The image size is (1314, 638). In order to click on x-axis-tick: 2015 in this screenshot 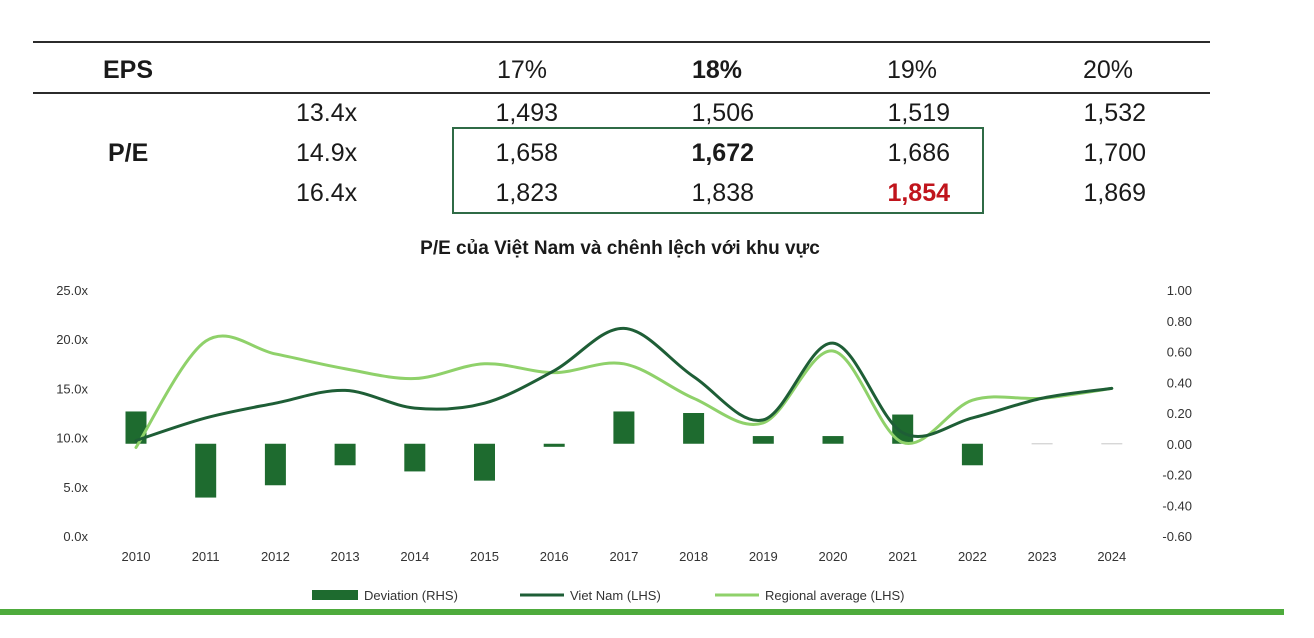, I will do `click(484, 556)`.